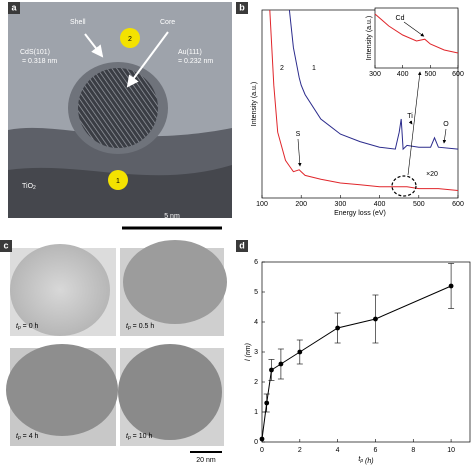  I want to click on annotation: O, so click(446, 124).